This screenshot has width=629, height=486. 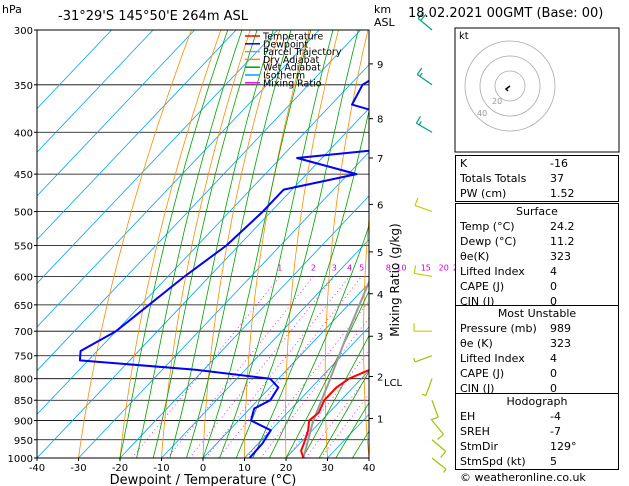 What do you see at coordinates (537, 313) in the screenshot?
I see `most-unstable-title: Most Unstable` at bounding box center [537, 313].